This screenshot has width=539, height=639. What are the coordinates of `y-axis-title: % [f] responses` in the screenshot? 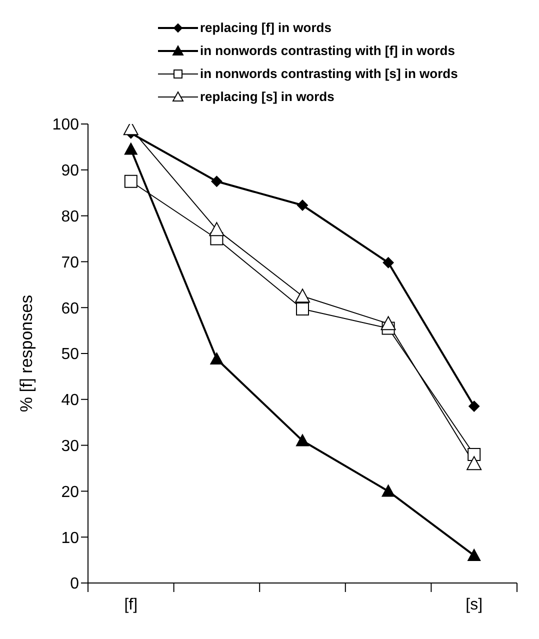 It's located at (26, 353).